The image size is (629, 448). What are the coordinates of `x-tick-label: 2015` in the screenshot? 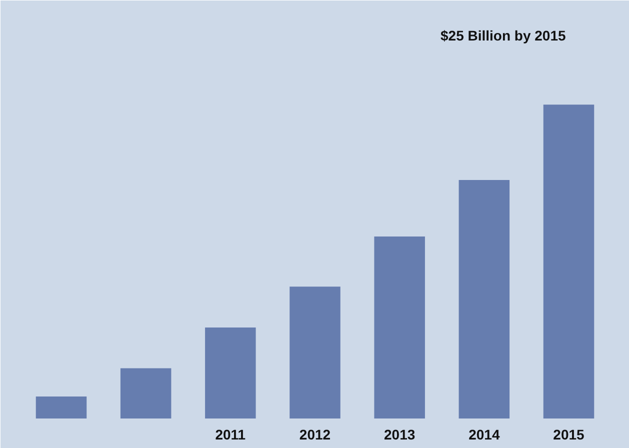 It's located at (569, 434).